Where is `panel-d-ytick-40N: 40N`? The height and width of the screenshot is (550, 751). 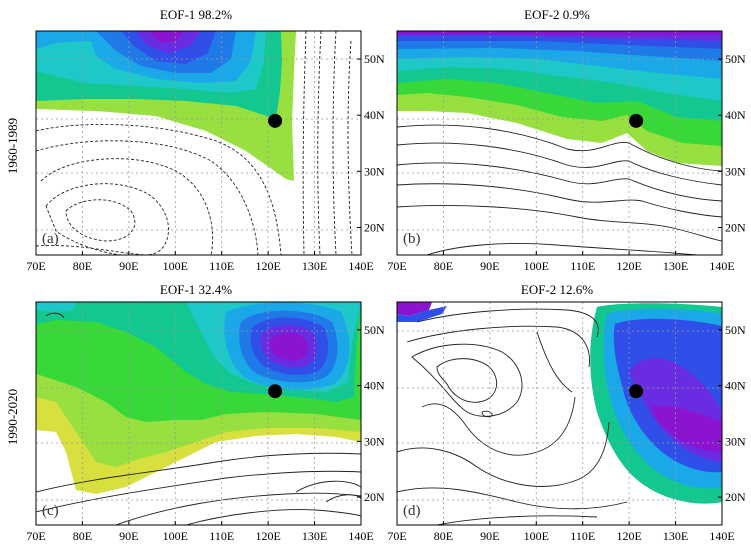 panel-d-ytick-40N: 40N is located at coordinates (735, 386).